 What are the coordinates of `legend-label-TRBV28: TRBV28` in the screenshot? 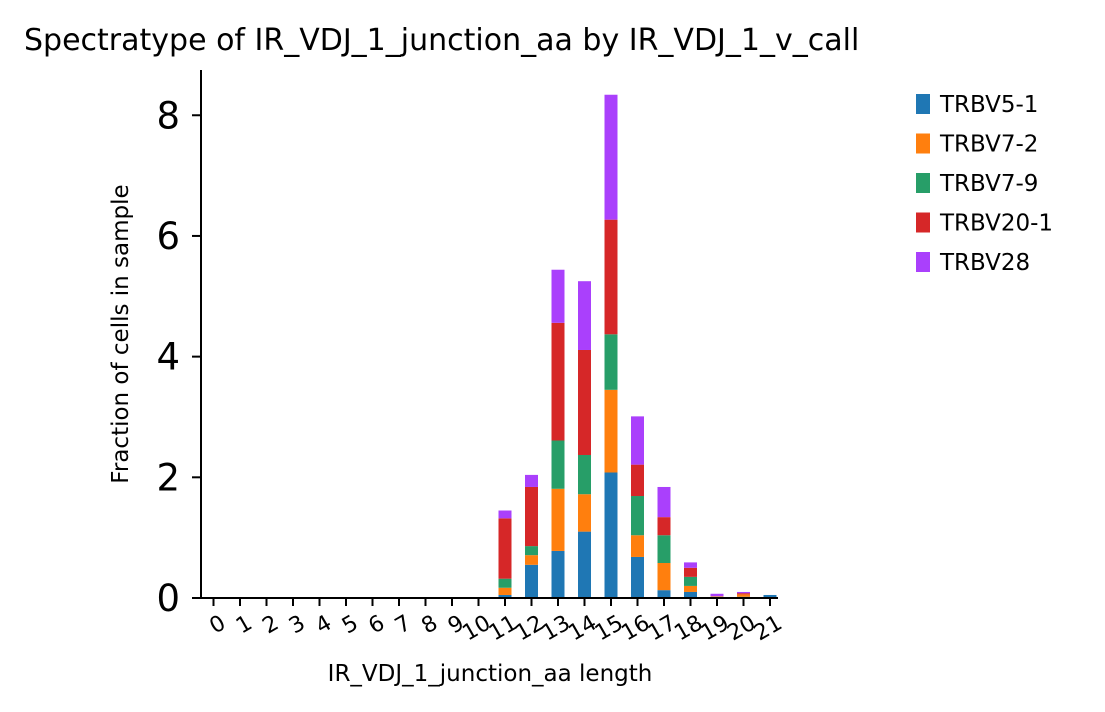 It's located at (984, 263).